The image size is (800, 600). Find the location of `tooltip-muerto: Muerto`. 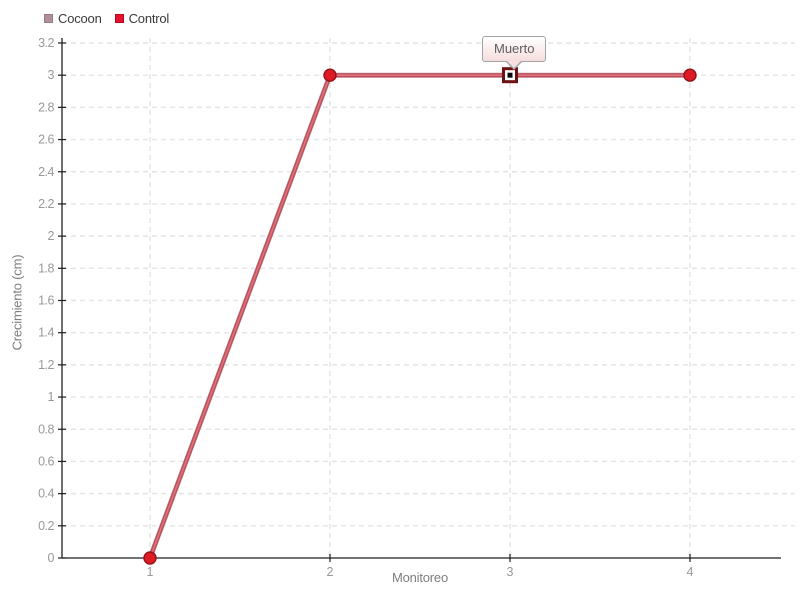

tooltip-muerto: Muerto is located at coordinates (514, 53).